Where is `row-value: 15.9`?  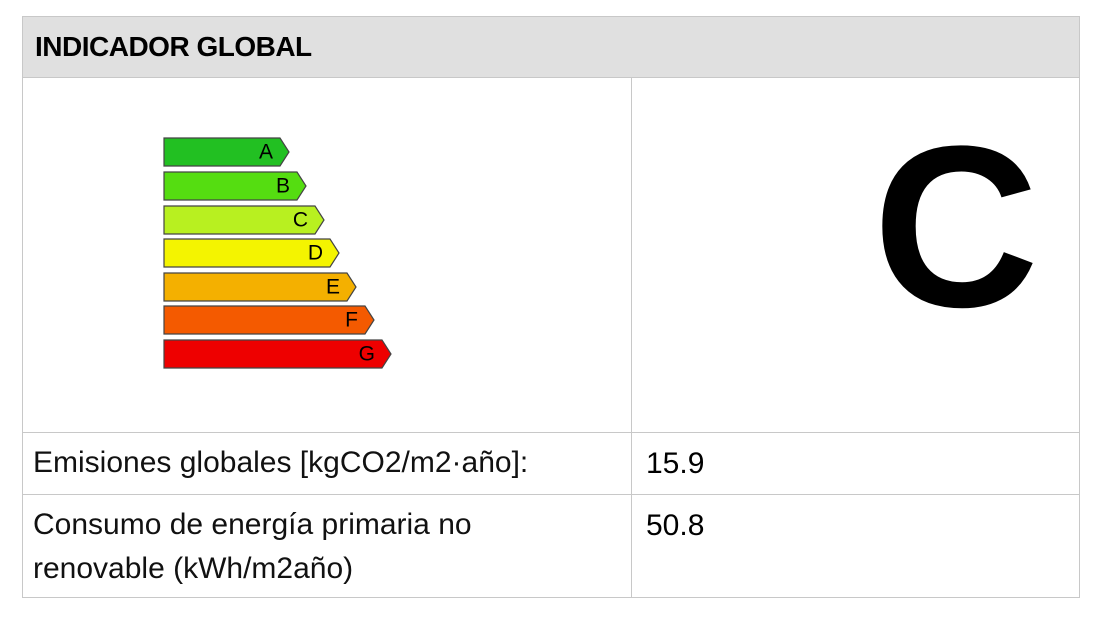
row-value: 15.9 is located at coordinates (675, 463).